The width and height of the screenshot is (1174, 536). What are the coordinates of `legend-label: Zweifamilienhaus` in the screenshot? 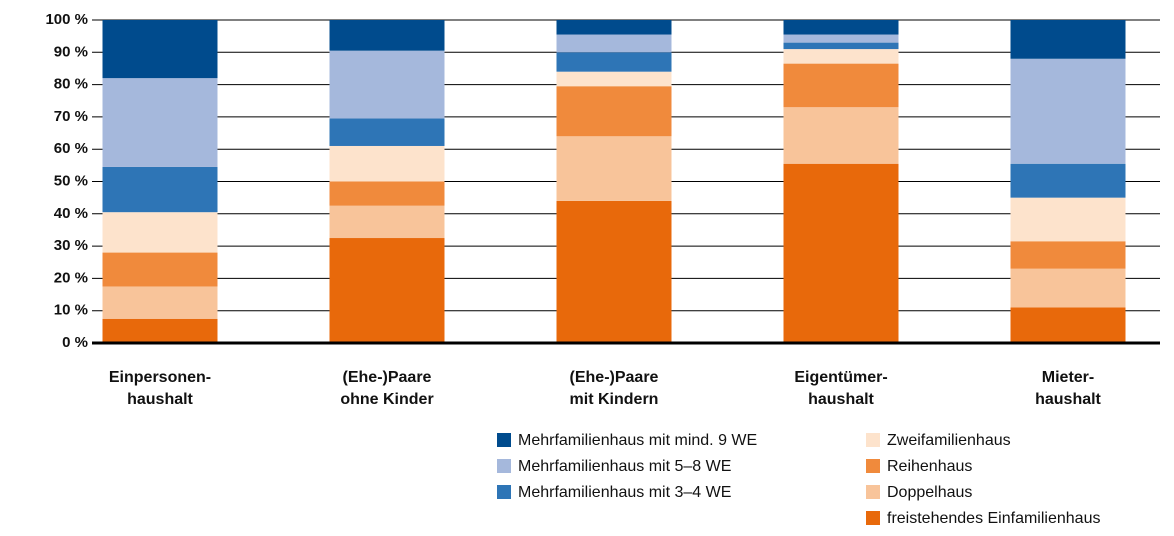 It's located at (949, 440).